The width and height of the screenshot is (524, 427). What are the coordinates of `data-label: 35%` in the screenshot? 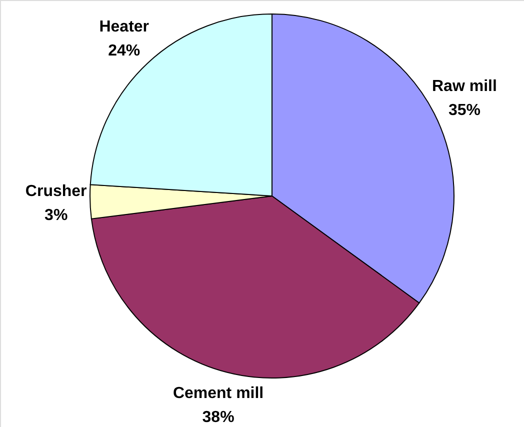 It's located at (464, 110).